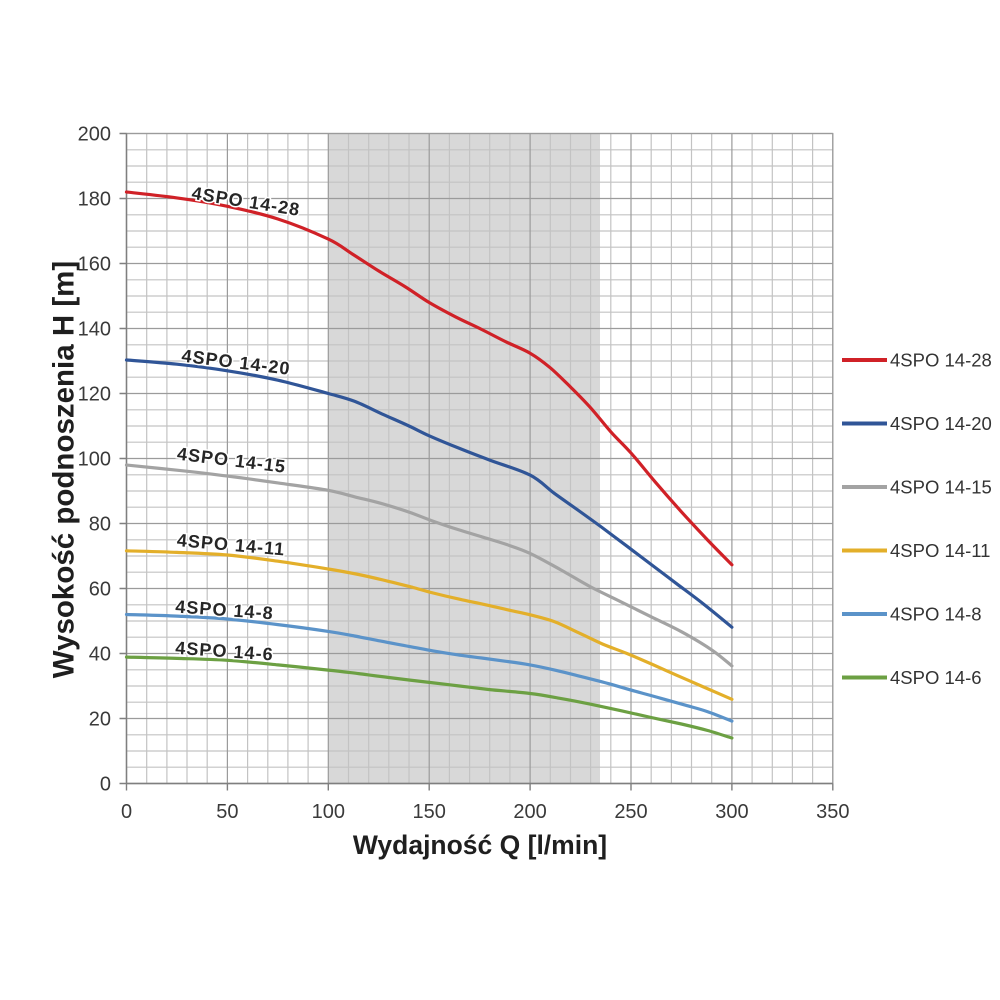 This screenshot has width=1000, height=1000. Describe the element at coordinates (480, 845) in the screenshot. I see `svg-text: Wydajność Q [l/min]` at that location.